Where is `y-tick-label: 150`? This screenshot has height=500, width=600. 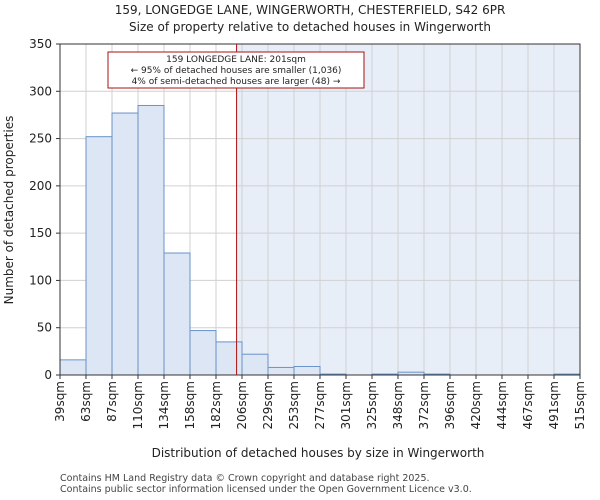 y-tick-label: 150 is located at coordinates (40, 233).